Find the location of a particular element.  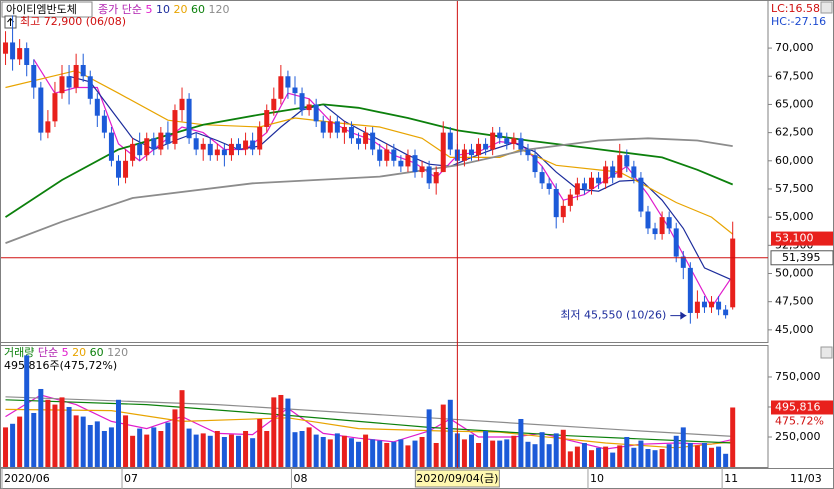

moving-average is located at coordinates (369, 421).